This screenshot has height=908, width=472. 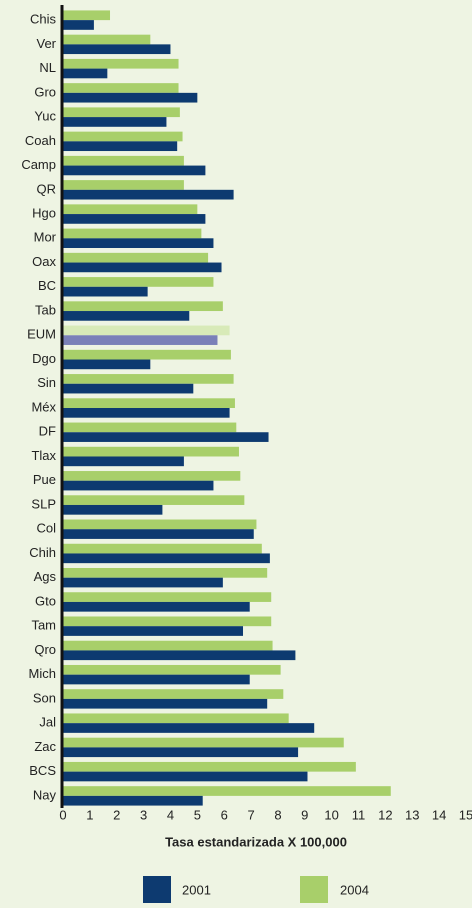 I want to click on x-tick-label: 12, so click(x=385, y=814).